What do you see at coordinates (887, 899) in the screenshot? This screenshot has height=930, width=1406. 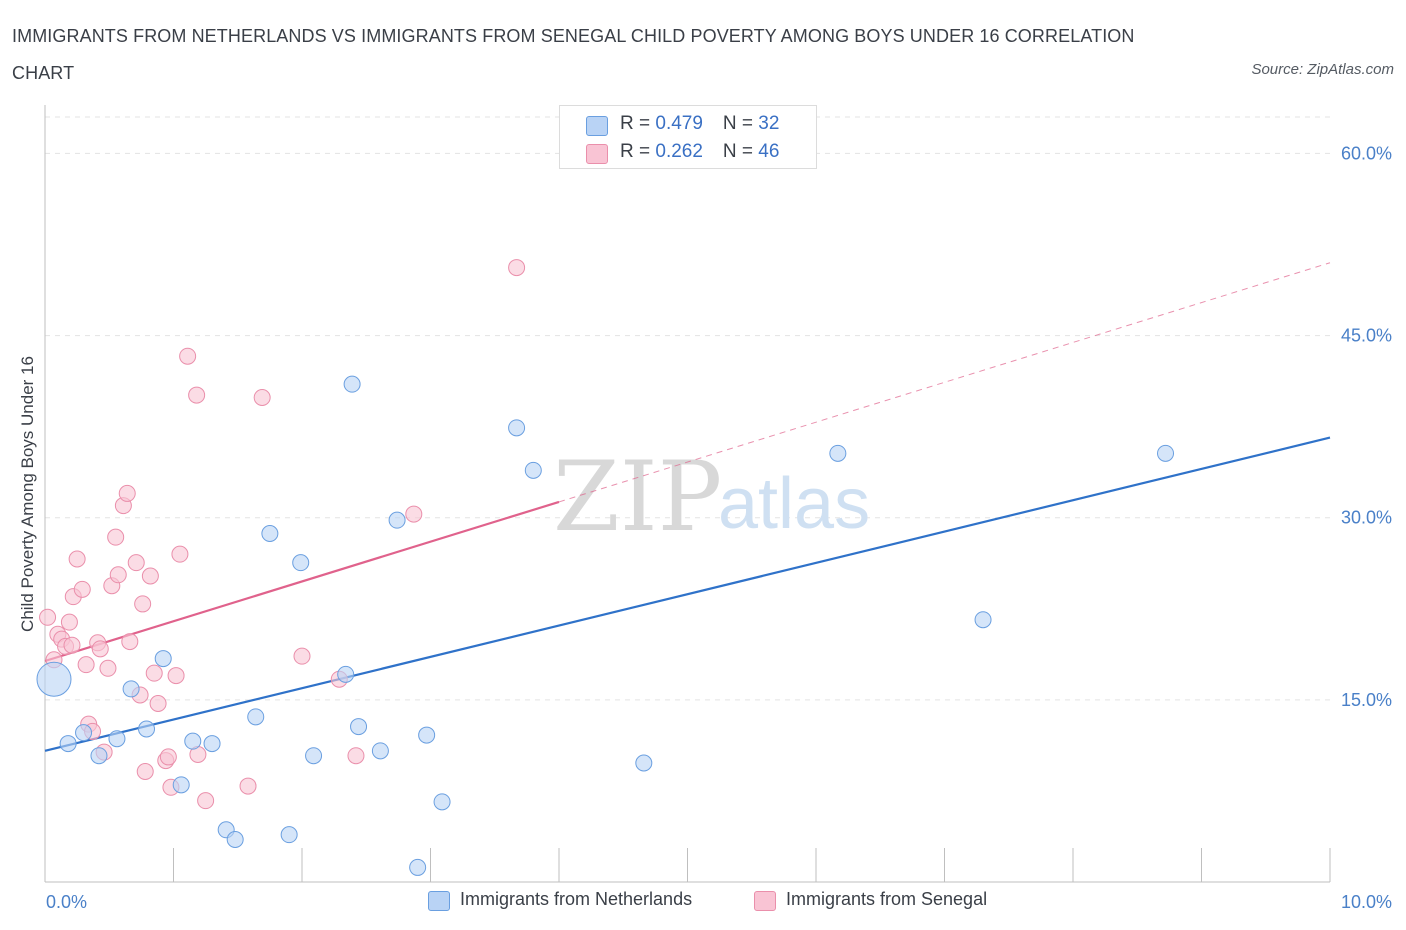 I see `senegal-legend-label: Immigrants from Senegal` at bounding box center [887, 899].